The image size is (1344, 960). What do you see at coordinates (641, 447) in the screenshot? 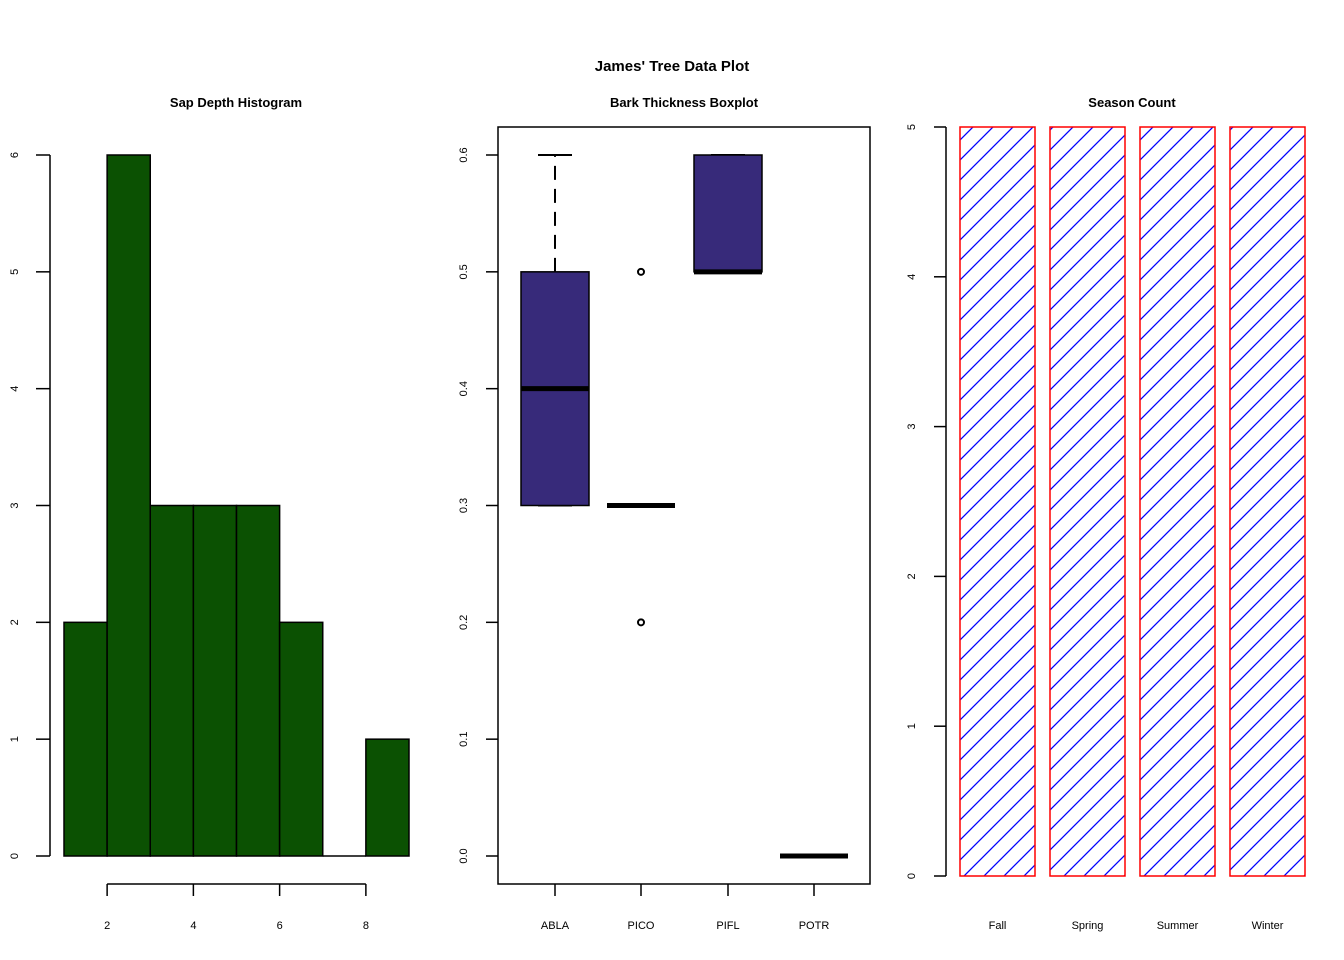
I see `box-pico` at bounding box center [641, 447].